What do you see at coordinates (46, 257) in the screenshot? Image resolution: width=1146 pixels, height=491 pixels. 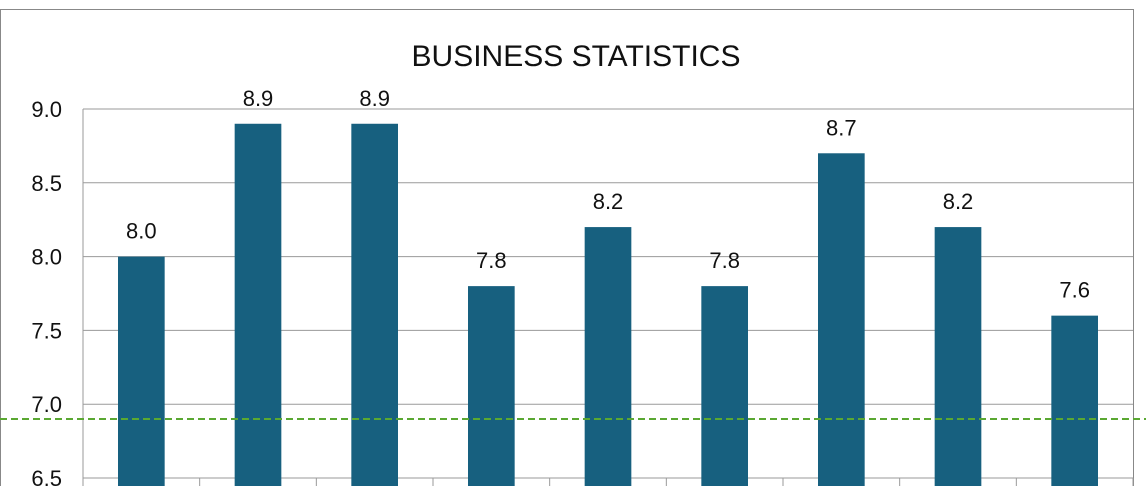 I see `y-tick-label: 8.0` at bounding box center [46, 257].